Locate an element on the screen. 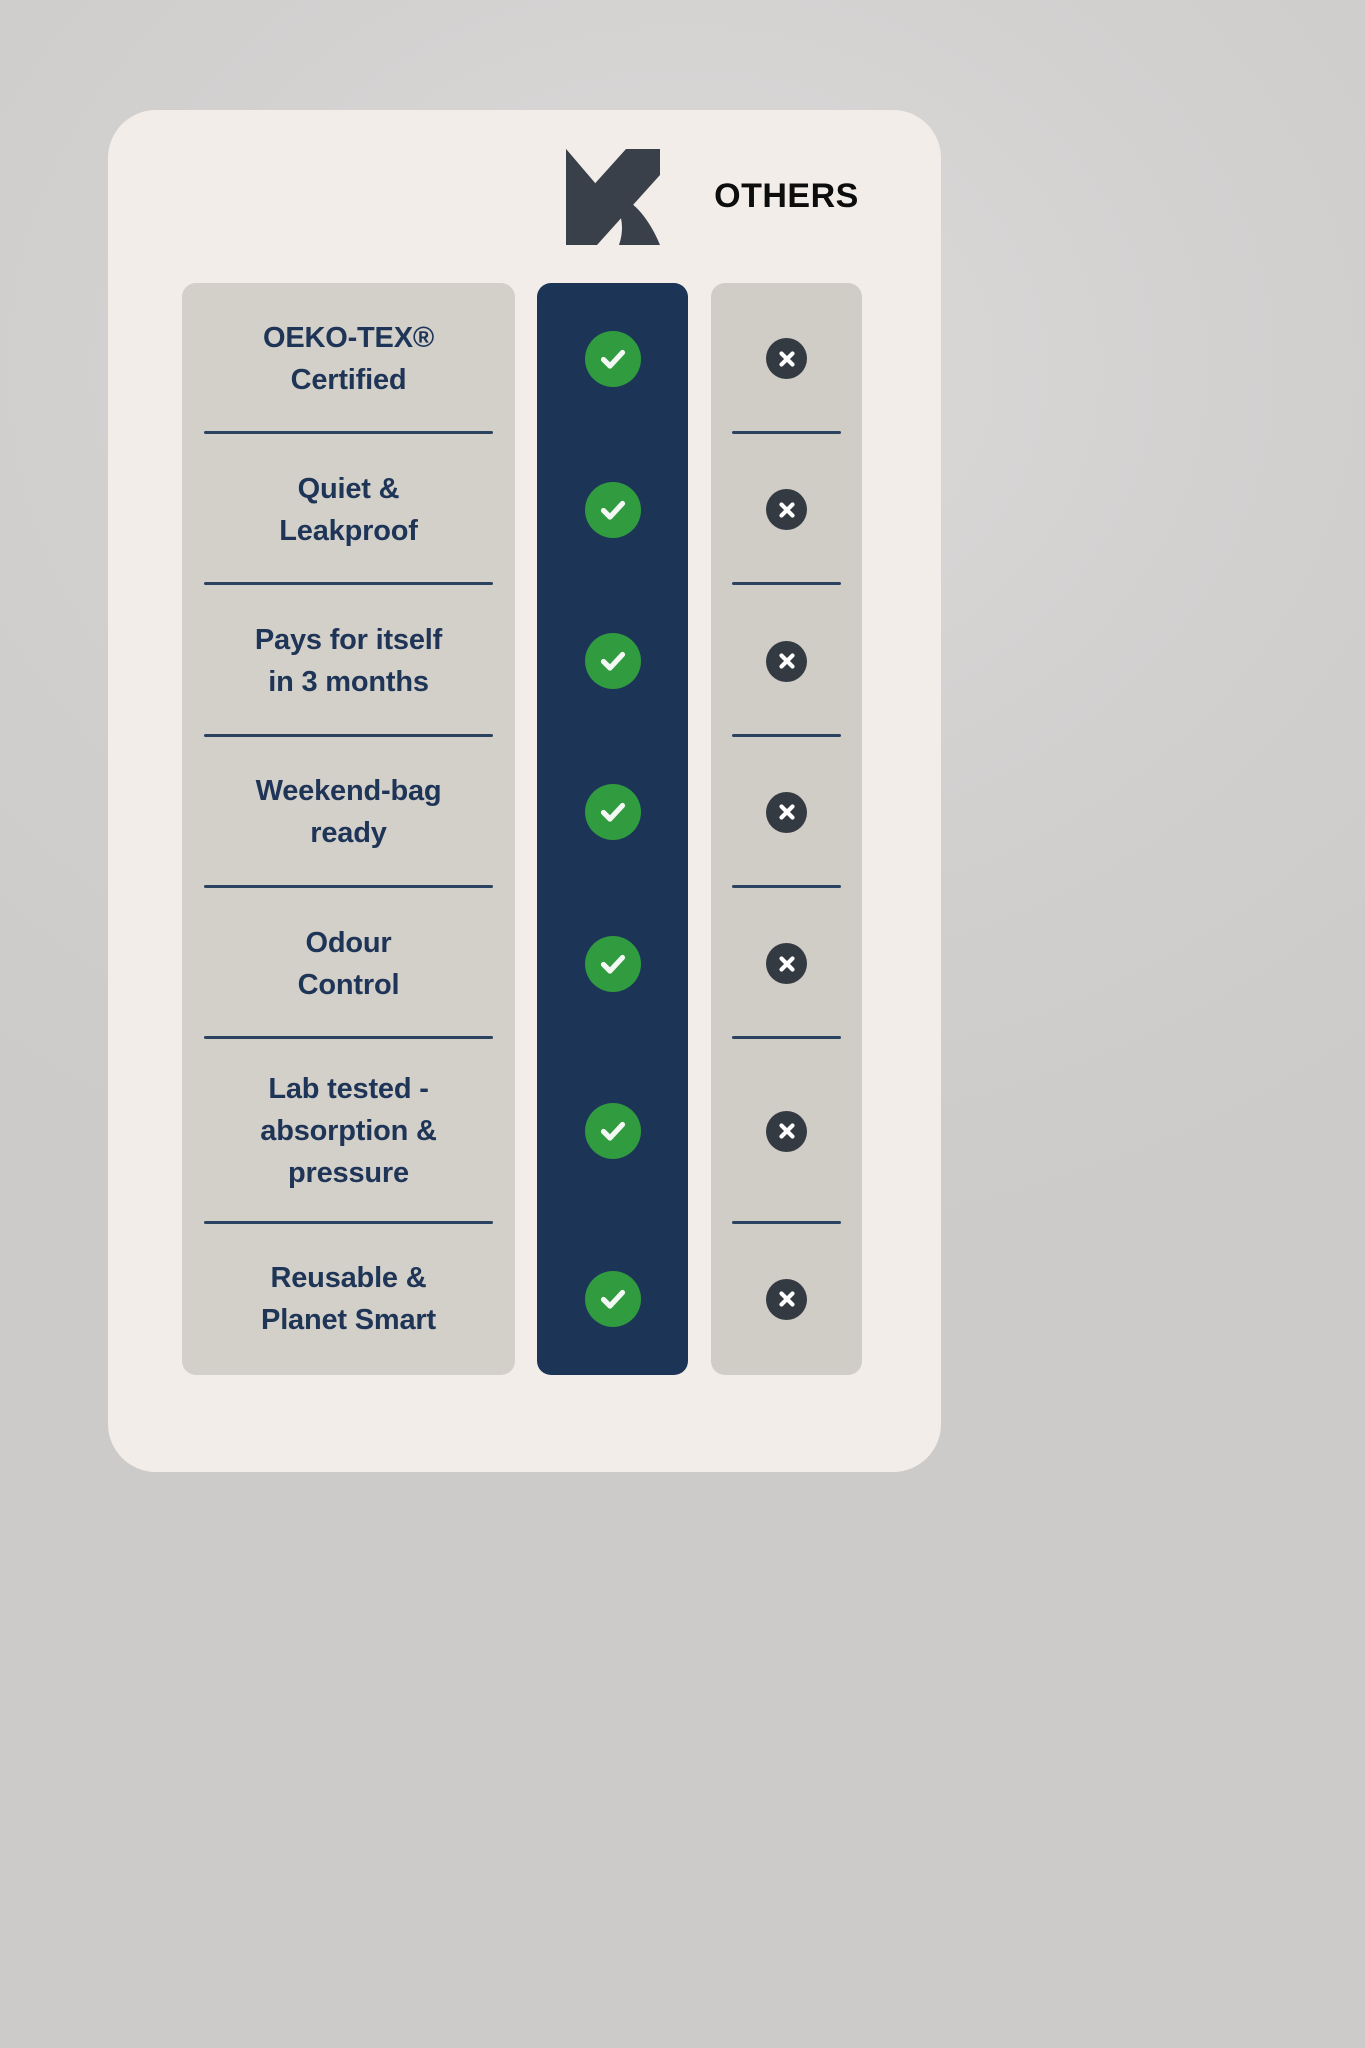  feature-label-line: pressure is located at coordinates (348, 1173).